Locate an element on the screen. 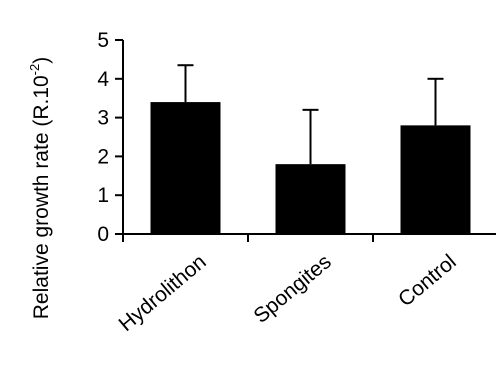  y-axis-title: Relative growth rate (R.10-2) is located at coordinates (40, 188).